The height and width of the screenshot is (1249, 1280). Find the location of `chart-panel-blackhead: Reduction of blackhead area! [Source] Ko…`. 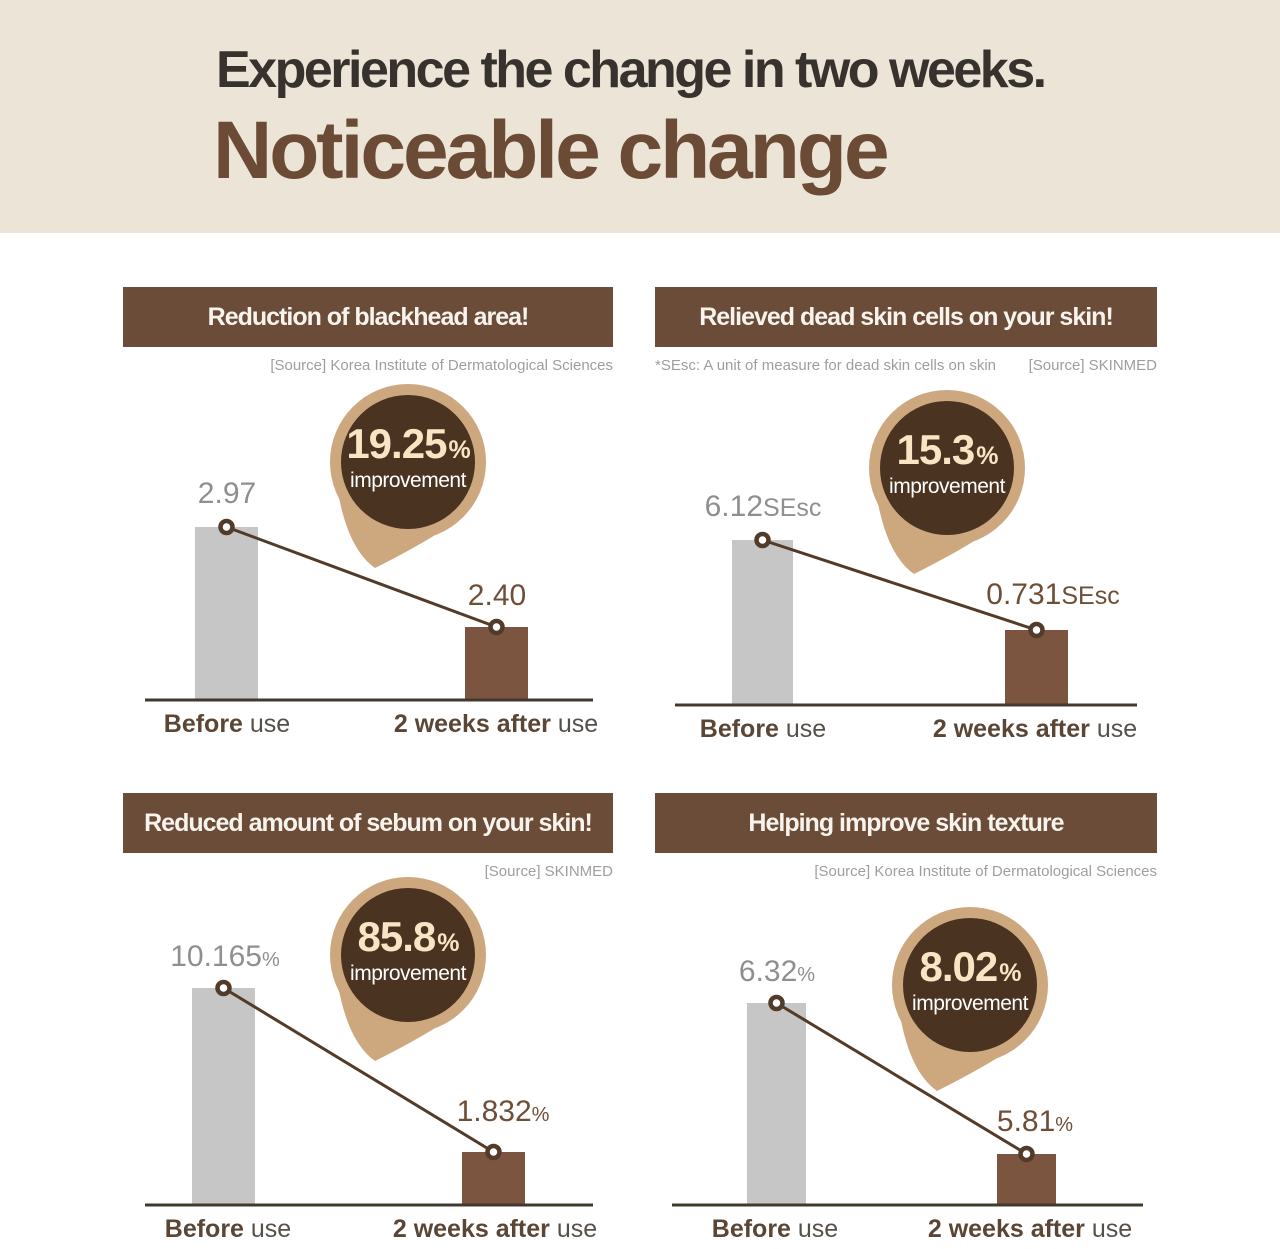

chart-panel-blackhead: Reduction of blackhead area! [Source] Ko… is located at coordinates (368, 516).